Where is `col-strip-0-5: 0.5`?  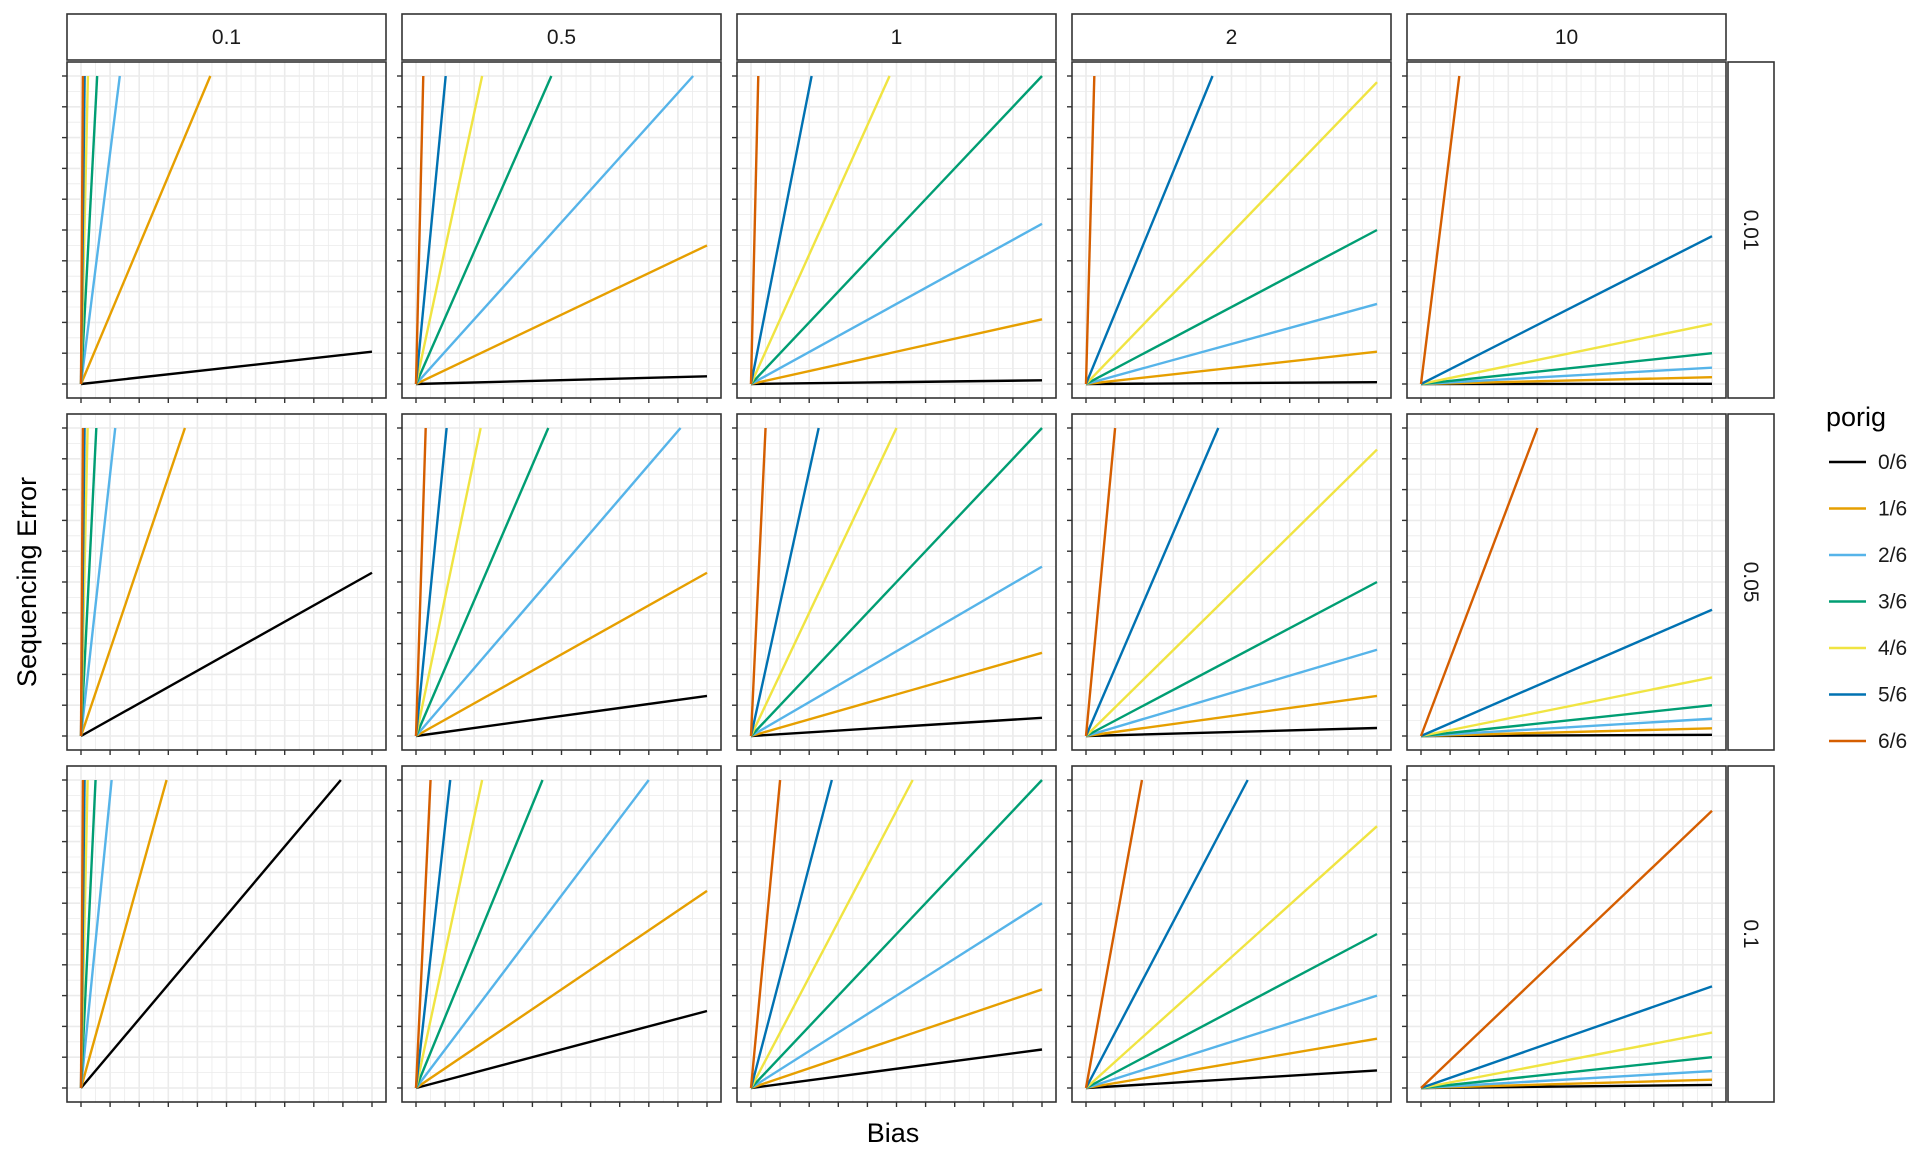
col-strip-0-5: 0.5 is located at coordinates (561, 37).